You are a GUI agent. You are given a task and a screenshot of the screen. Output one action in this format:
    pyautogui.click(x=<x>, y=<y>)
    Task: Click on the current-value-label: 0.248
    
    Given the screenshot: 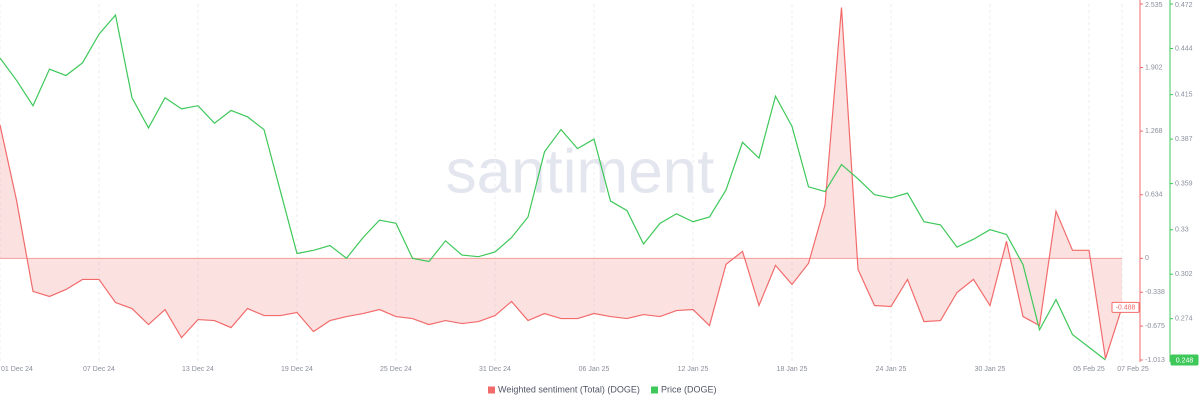 What is the action you would take?
    pyautogui.click(x=1185, y=360)
    